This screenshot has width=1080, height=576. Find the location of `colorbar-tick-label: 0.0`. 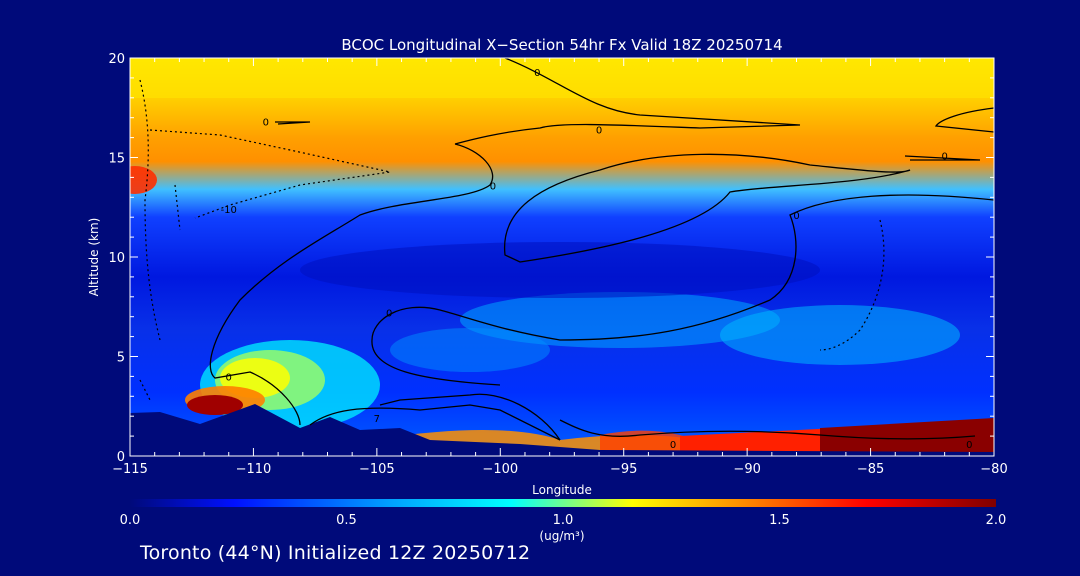

colorbar-tick-label: 0.0 is located at coordinates (130, 520).